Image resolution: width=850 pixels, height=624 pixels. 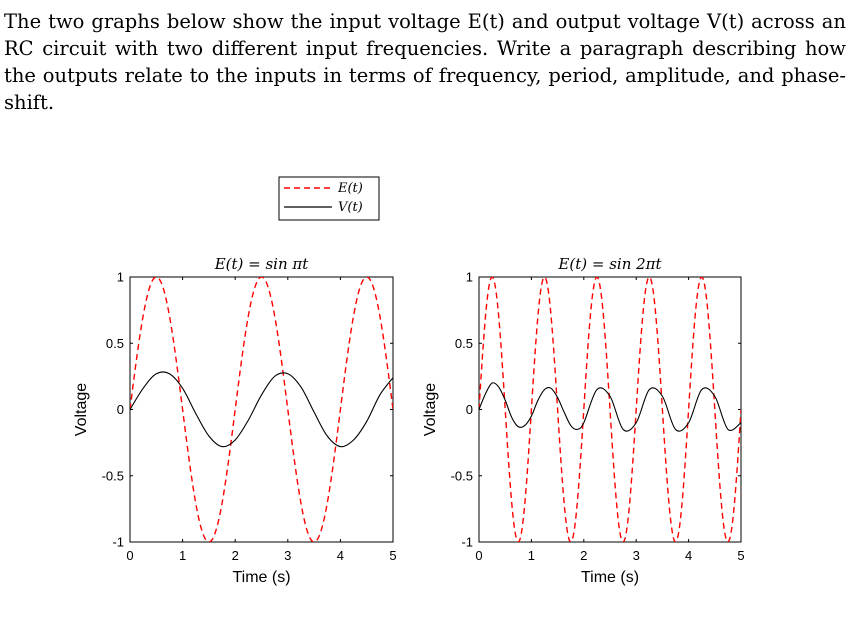 I want to click on left-ytick-label: 0, so click(x=120, y=409).